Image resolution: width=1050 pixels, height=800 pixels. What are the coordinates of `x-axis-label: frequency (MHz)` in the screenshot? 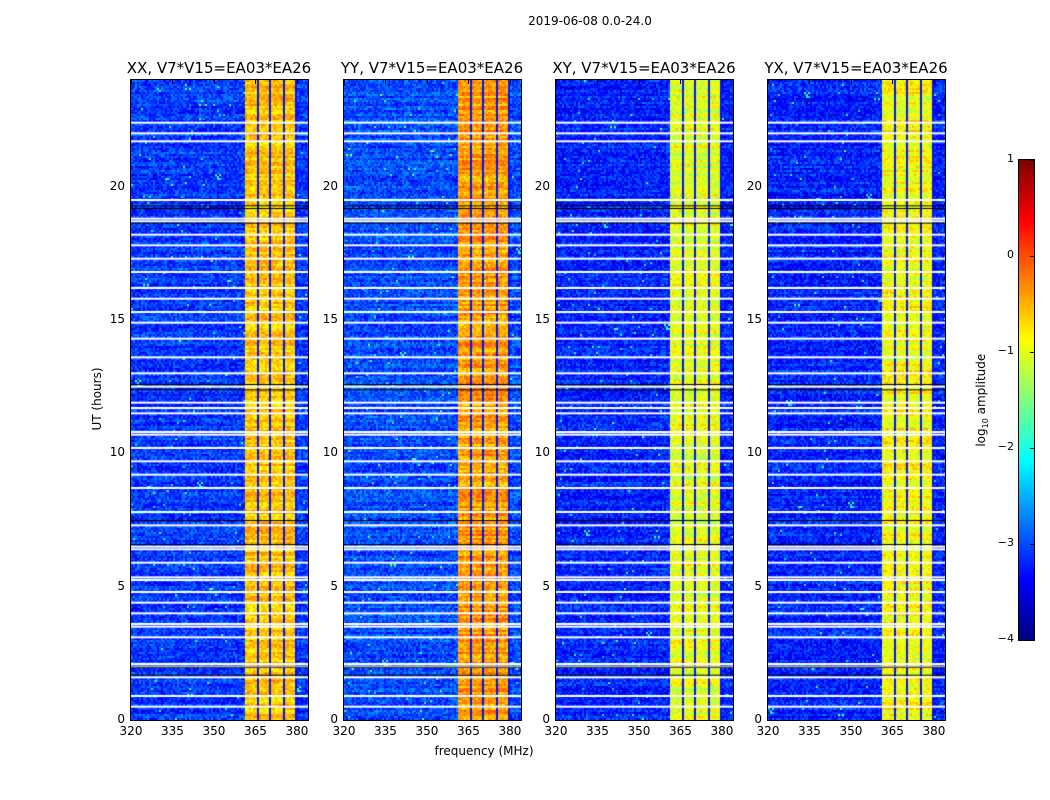 It's located at (484, 751).